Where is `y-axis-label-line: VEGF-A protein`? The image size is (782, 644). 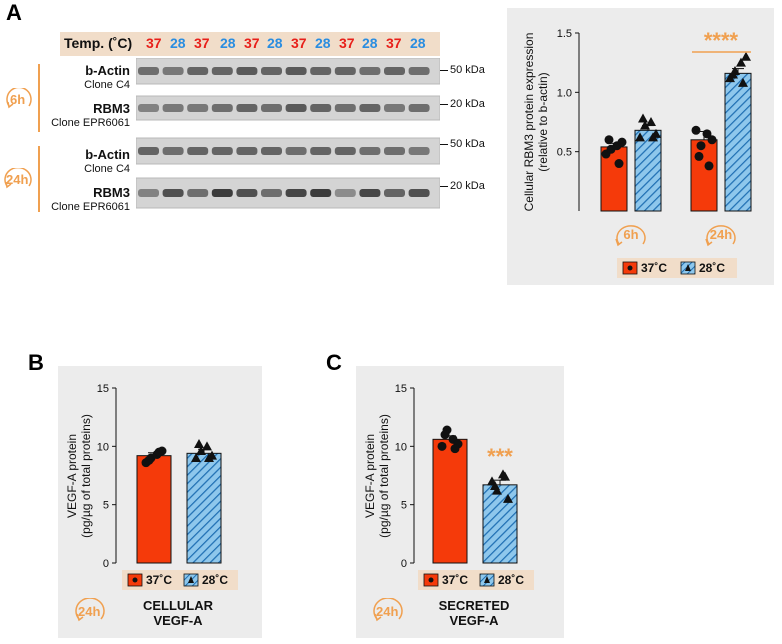
y-axis-label-line: VEGF-A protein is located at coordinates (72, 476).